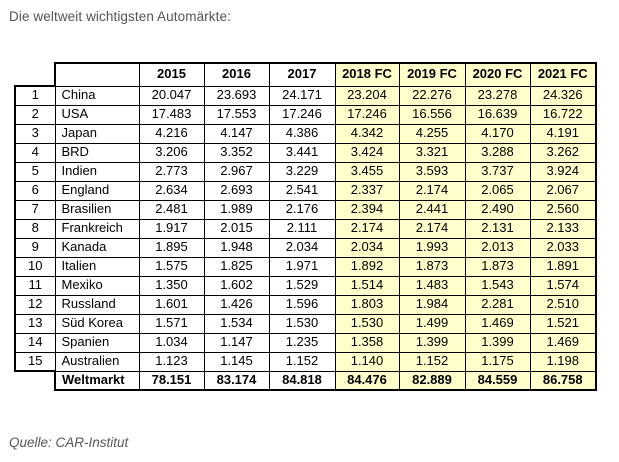  I want to click on total-value-cell: 78.151, so click(171, 380).